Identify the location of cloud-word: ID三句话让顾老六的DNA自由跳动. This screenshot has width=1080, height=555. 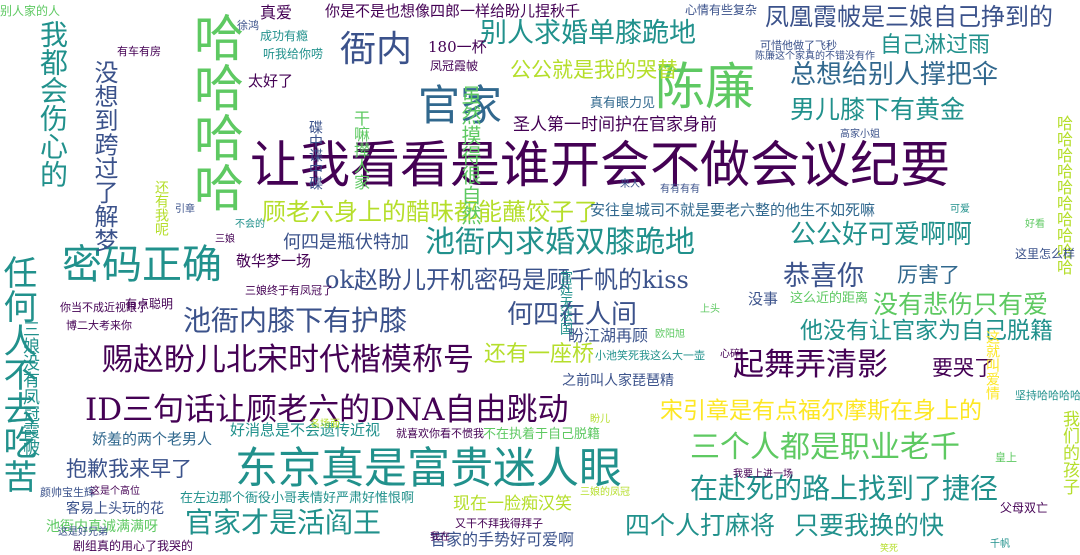
(327, 410).